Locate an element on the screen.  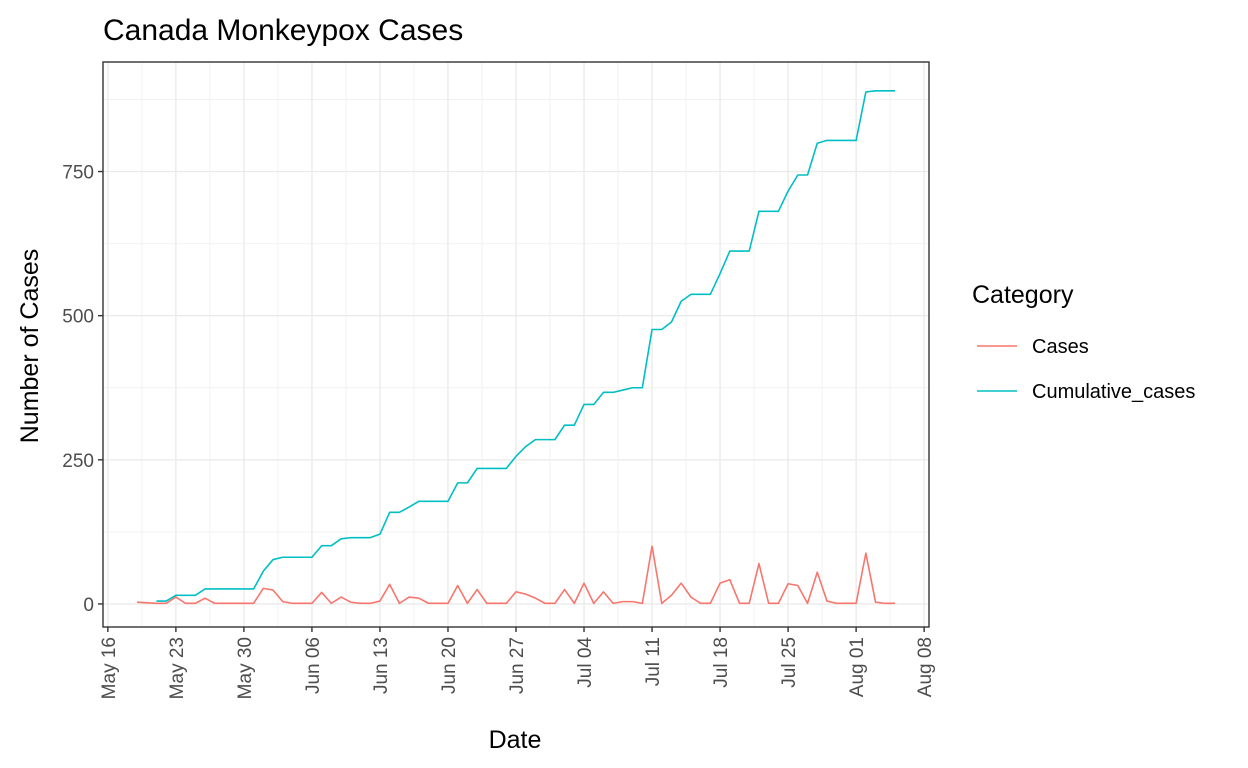
x-tick-label: Aug 01 is located at coordinates (857, 667).